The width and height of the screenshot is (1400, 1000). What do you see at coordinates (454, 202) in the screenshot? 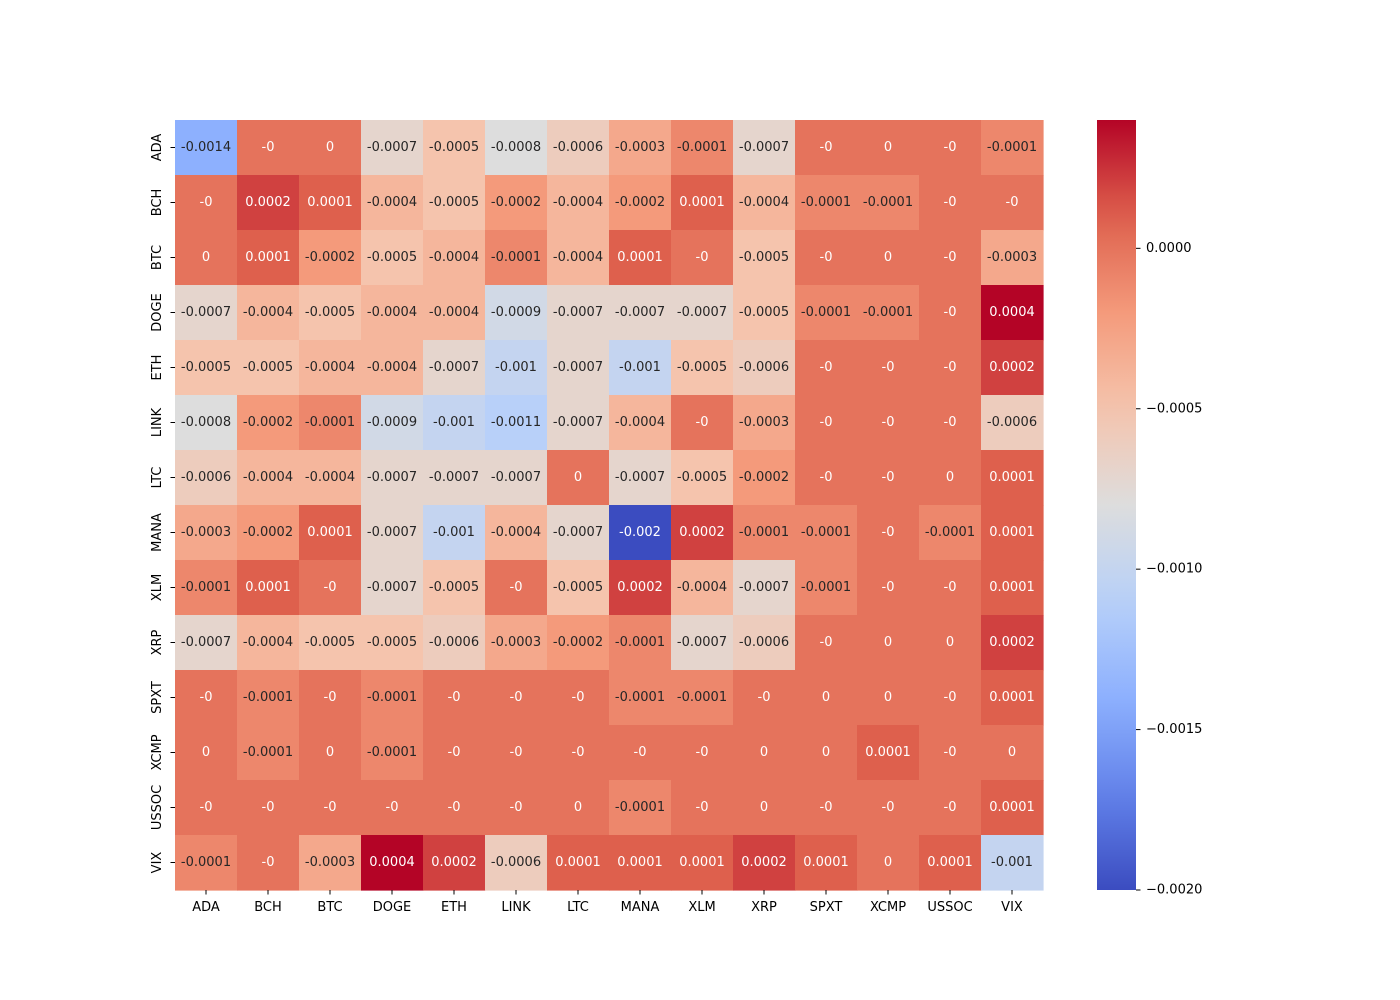
I see `cell-value-label: -0.0005` at bounding box center [454, 202].